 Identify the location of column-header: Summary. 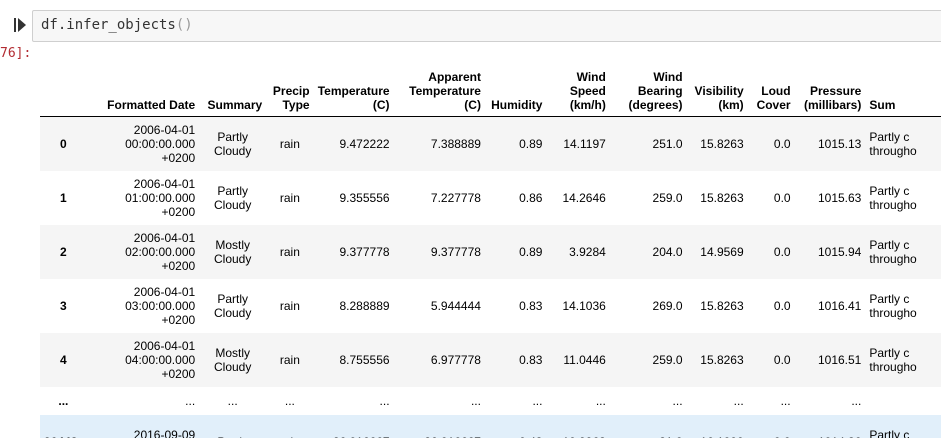
(233, 87).